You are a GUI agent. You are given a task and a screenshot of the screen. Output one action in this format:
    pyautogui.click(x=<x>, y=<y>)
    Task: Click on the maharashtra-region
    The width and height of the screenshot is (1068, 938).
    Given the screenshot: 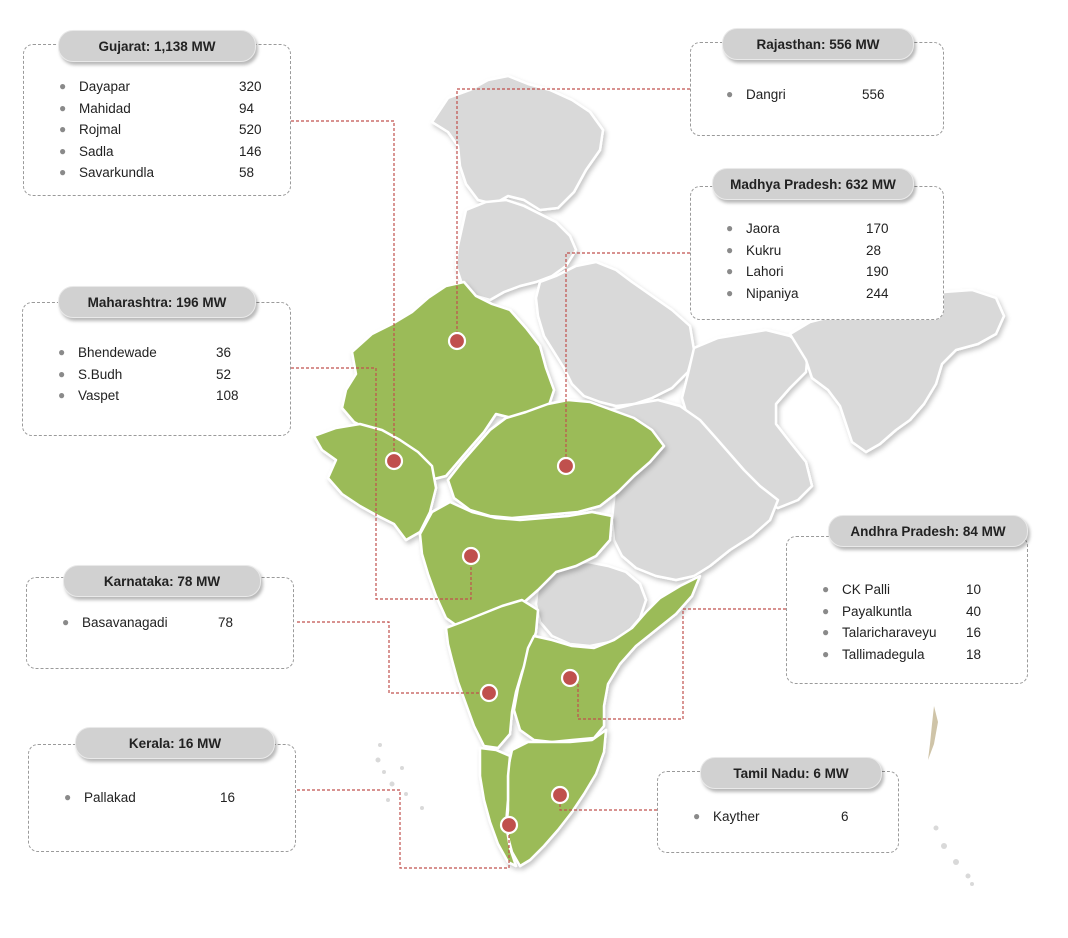 What is the action you would take?
    pyautogui.click(x=516, y=565)
    